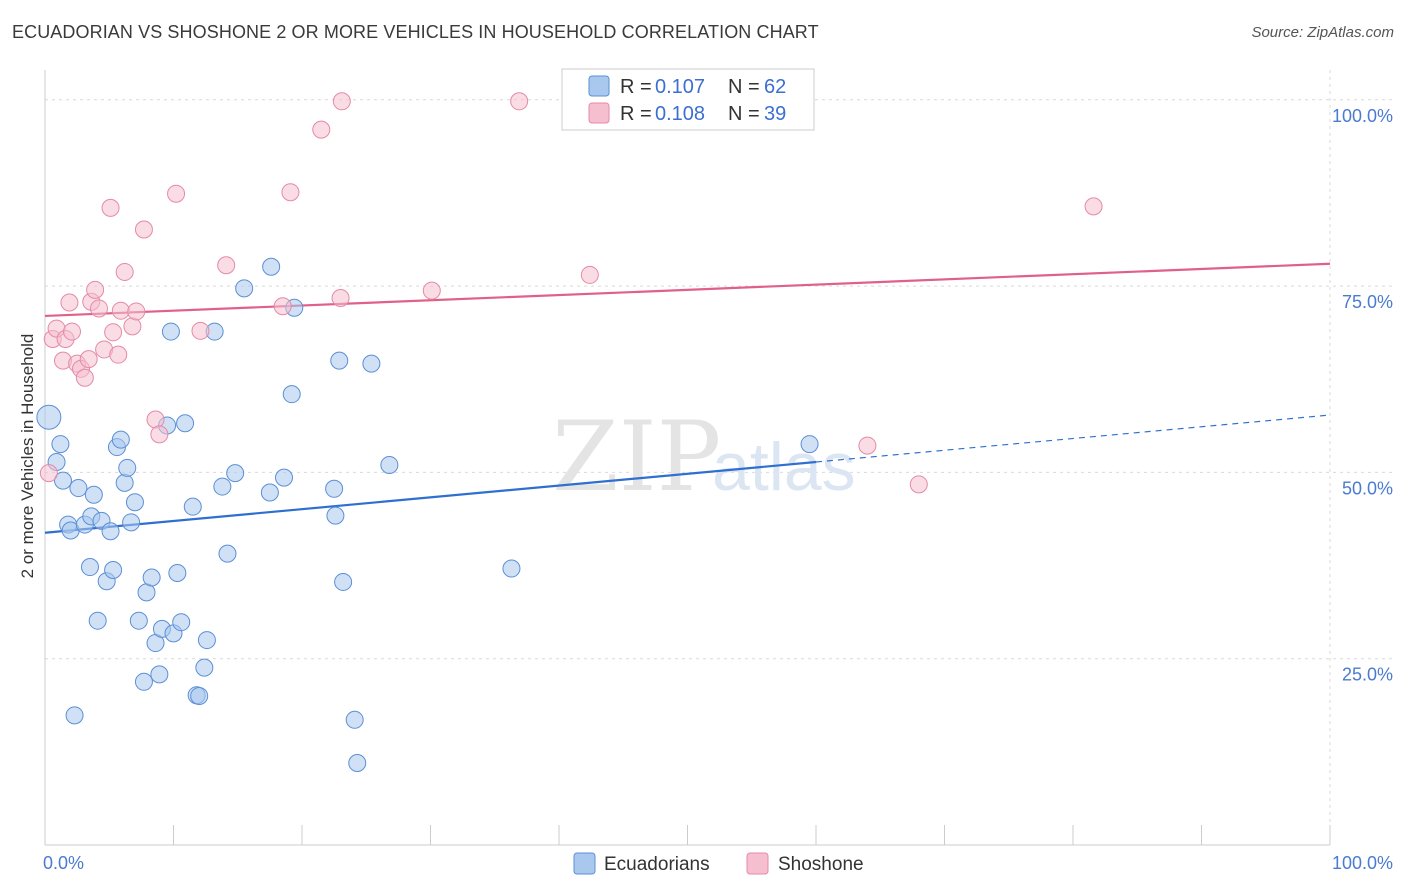 This screenshot has width=1406, height=892. What do you see at coordinates (688, 99) in the screenshot?
I see `correlation-legend: R = 0.107 N = 62 R = 0.108 N = 39` at bounding box center [688, 99].